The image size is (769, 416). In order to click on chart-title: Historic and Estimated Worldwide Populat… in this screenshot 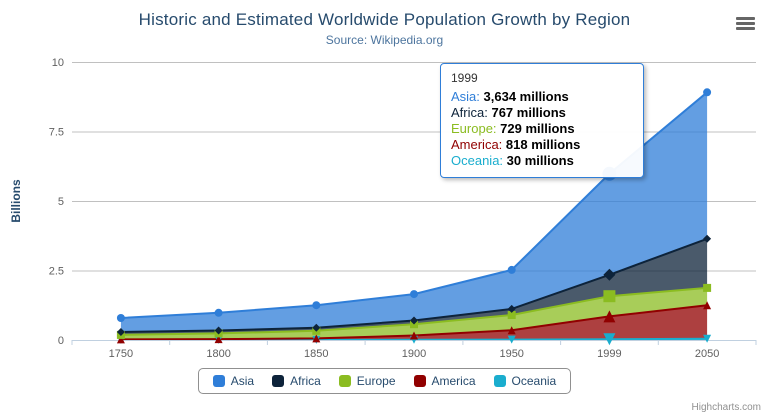, I will do `click(384, 19)`.